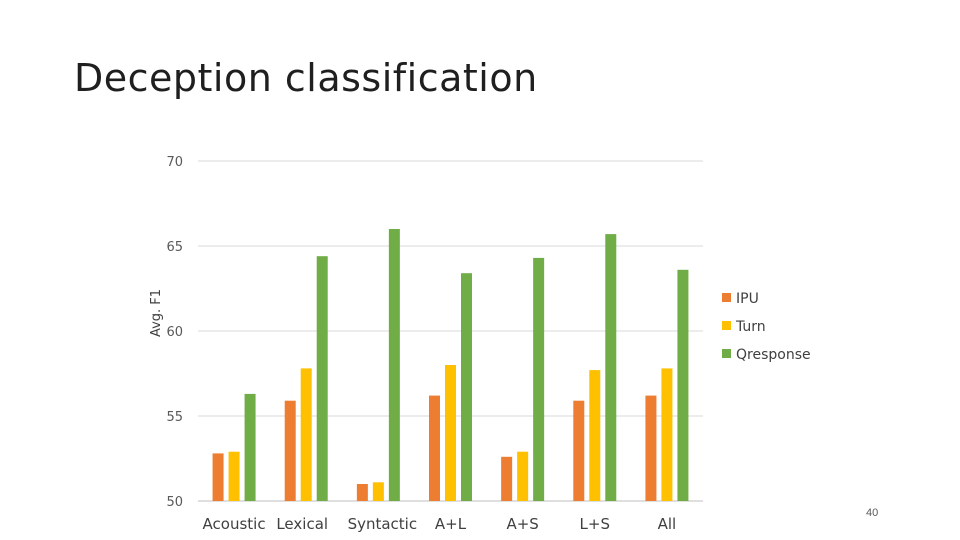 Image resolution: width=960 pixels, height=540 pixels. Describe the element at coordinates (579, 450) in the screenshot. I see `bar-ipu-ls` at that location.